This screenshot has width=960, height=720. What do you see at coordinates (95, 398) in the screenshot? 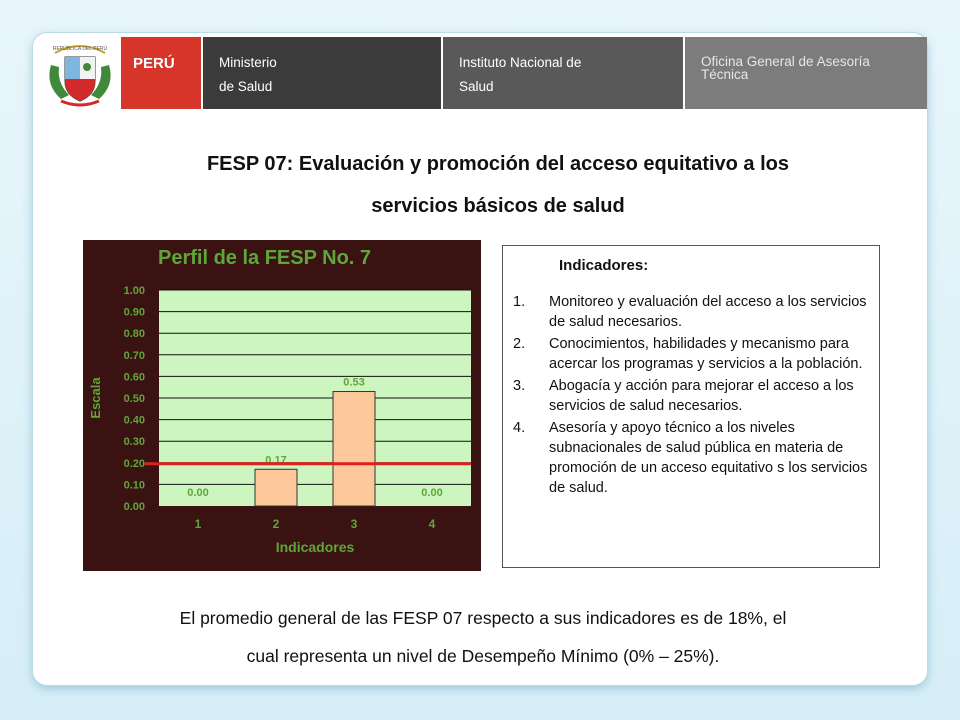
I see `y-axis-label: Escala` at bounding box center [95, 398].